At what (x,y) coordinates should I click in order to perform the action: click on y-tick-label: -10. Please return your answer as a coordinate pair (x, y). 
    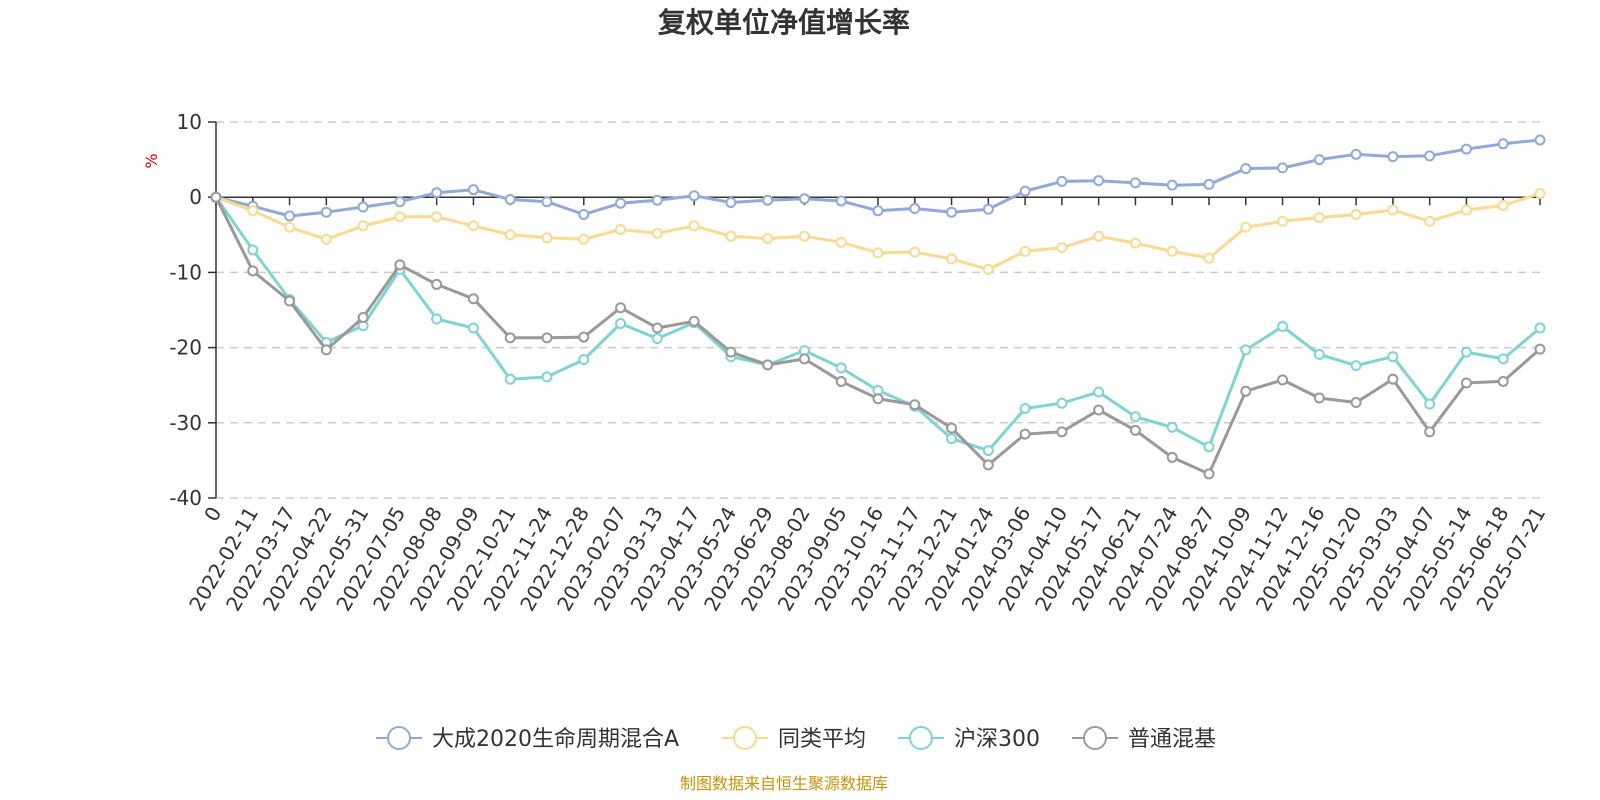
    Looking at the image, I should click on (185, 272).